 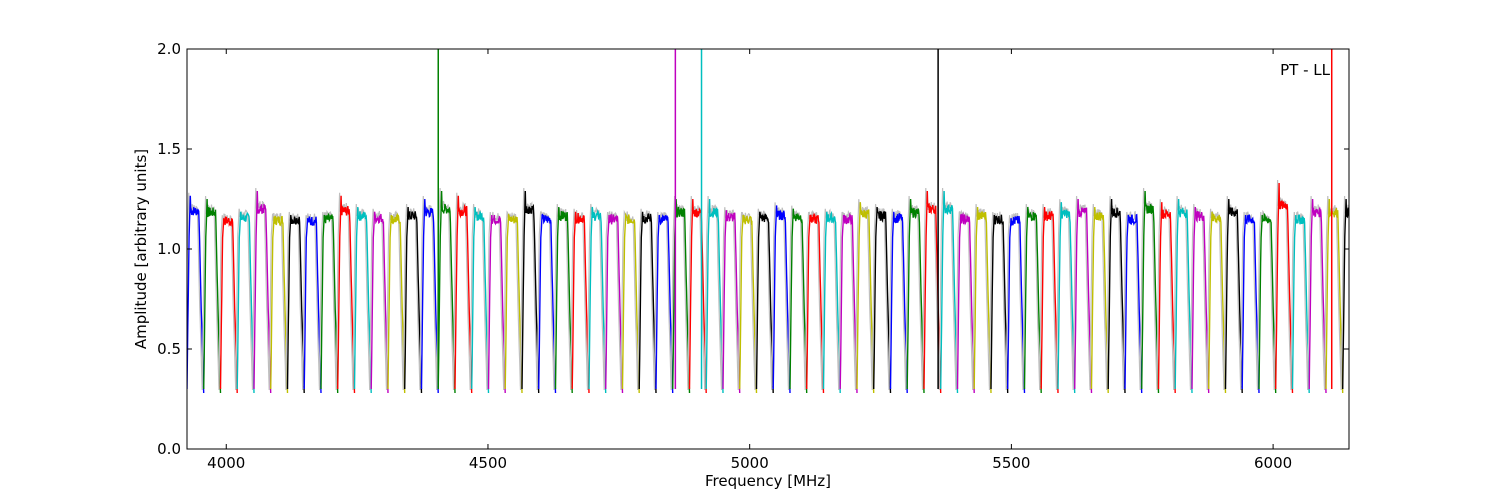 What do you see at coordinates (1011, 463) in the screenshot?
I see `x-tick-label: 5500` at bounding box center [1011, 463].